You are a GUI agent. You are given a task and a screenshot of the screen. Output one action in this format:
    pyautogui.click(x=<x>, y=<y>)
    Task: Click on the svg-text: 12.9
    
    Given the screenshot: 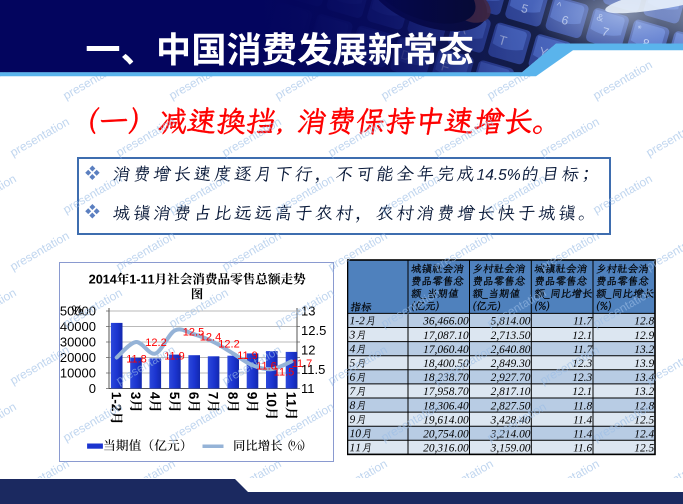 What is the action you would take?
    pyautogui.click(x=644, y=336)
    